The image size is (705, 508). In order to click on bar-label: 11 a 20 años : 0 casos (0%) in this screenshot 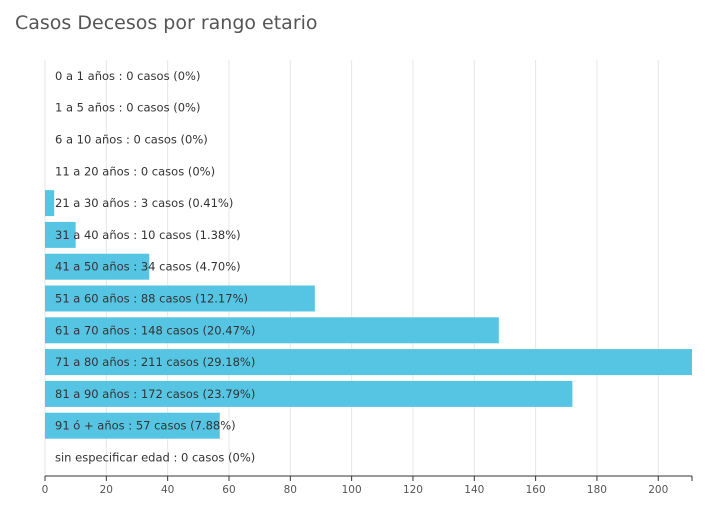, I will do `click(135, 171)`.